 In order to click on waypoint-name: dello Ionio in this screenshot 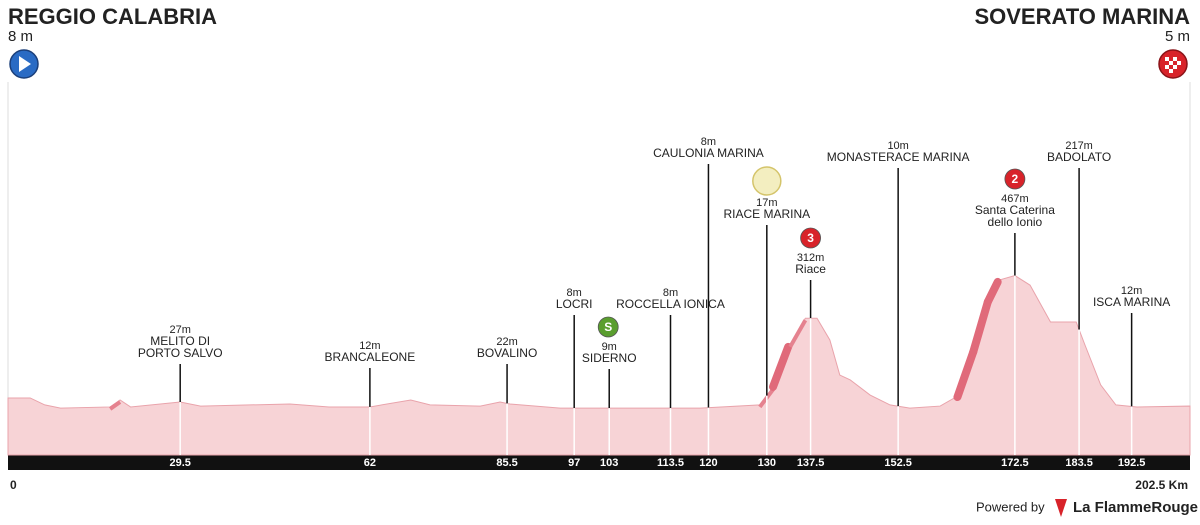, I will do `click(1015, 222)`.